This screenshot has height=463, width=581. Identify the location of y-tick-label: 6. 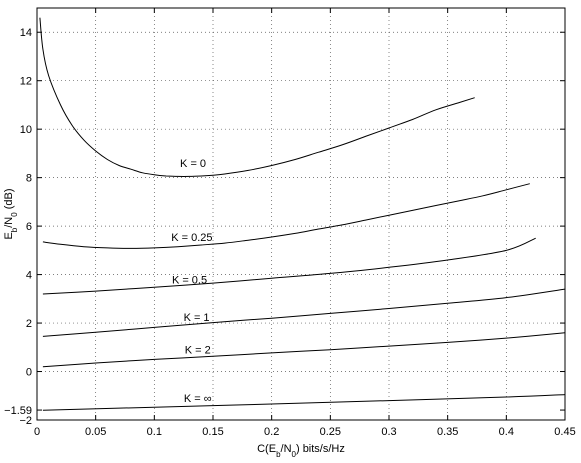
(29, 227).